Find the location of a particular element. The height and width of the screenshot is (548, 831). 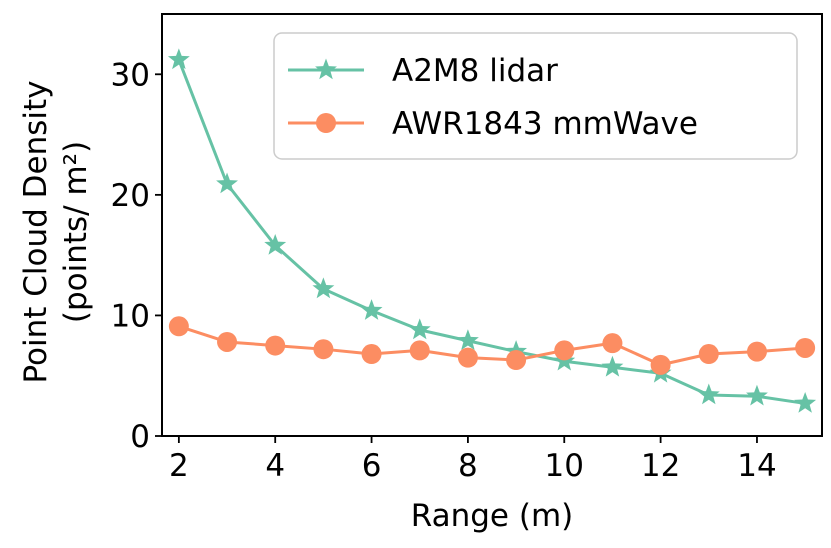

y-tick-label: 30 is located at coordinates (130, 75).